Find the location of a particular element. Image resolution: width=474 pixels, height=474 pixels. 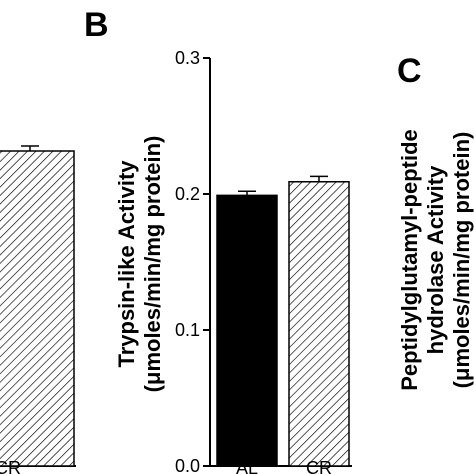

panel-b-letter: B is located at coordinates (96, 25).